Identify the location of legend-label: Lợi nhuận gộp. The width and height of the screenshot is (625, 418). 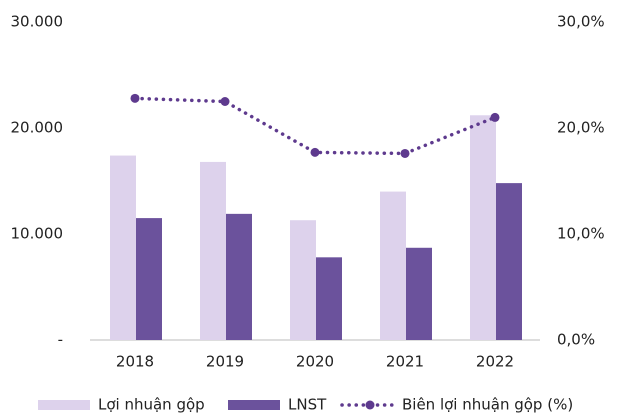
(151, 405).